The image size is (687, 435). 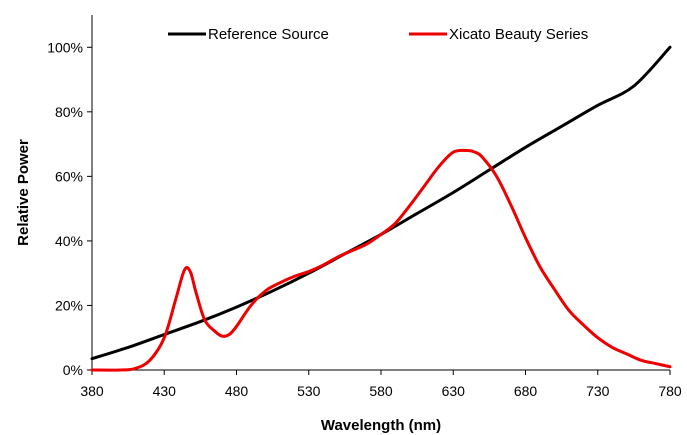 What do you see at coordinates (309, 391) in the screenshot?
I see `x-tick-label: 530` at bounding box center [309, 391].